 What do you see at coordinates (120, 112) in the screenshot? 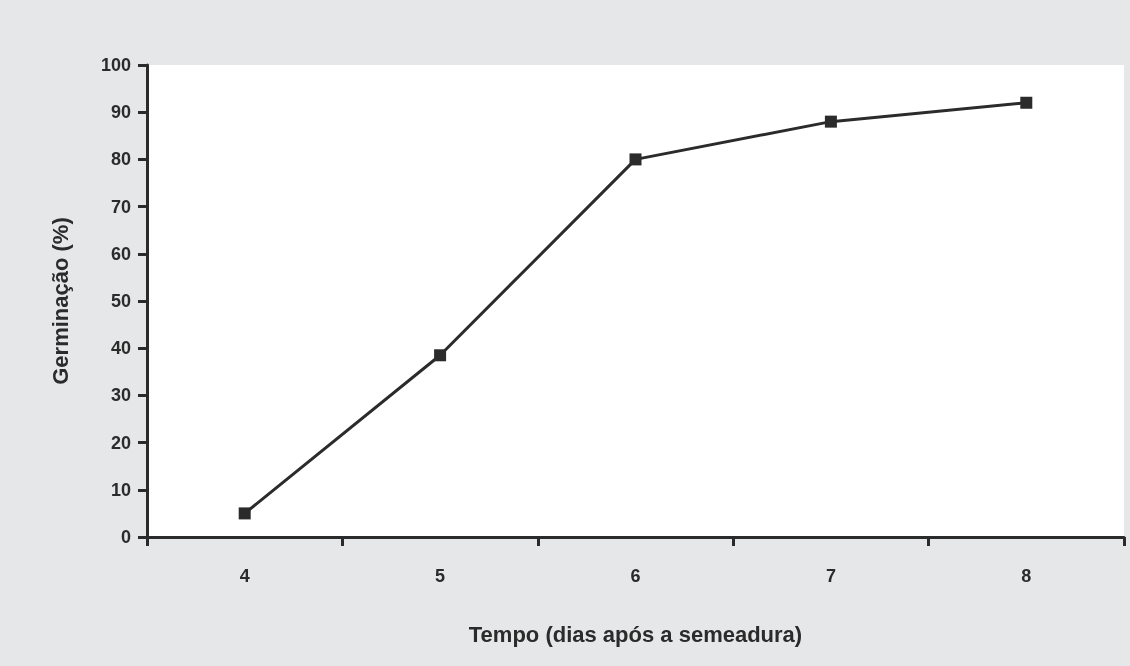
I see `y-tick-label: 90` at bounding box center [120, 112].